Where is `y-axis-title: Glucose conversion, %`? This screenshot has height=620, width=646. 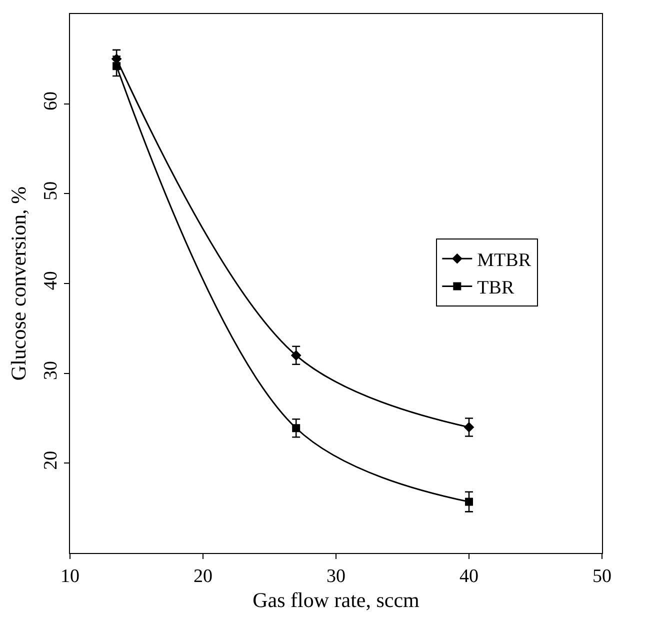 y-axis-title: Glucose conversion, % is located at coordinates (18, 283).